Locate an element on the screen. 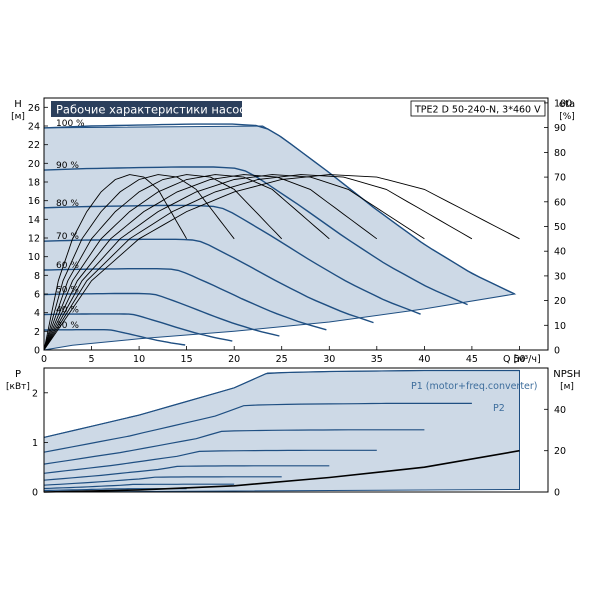  x-tick-label: 10 is located at coordinates (139, 359).